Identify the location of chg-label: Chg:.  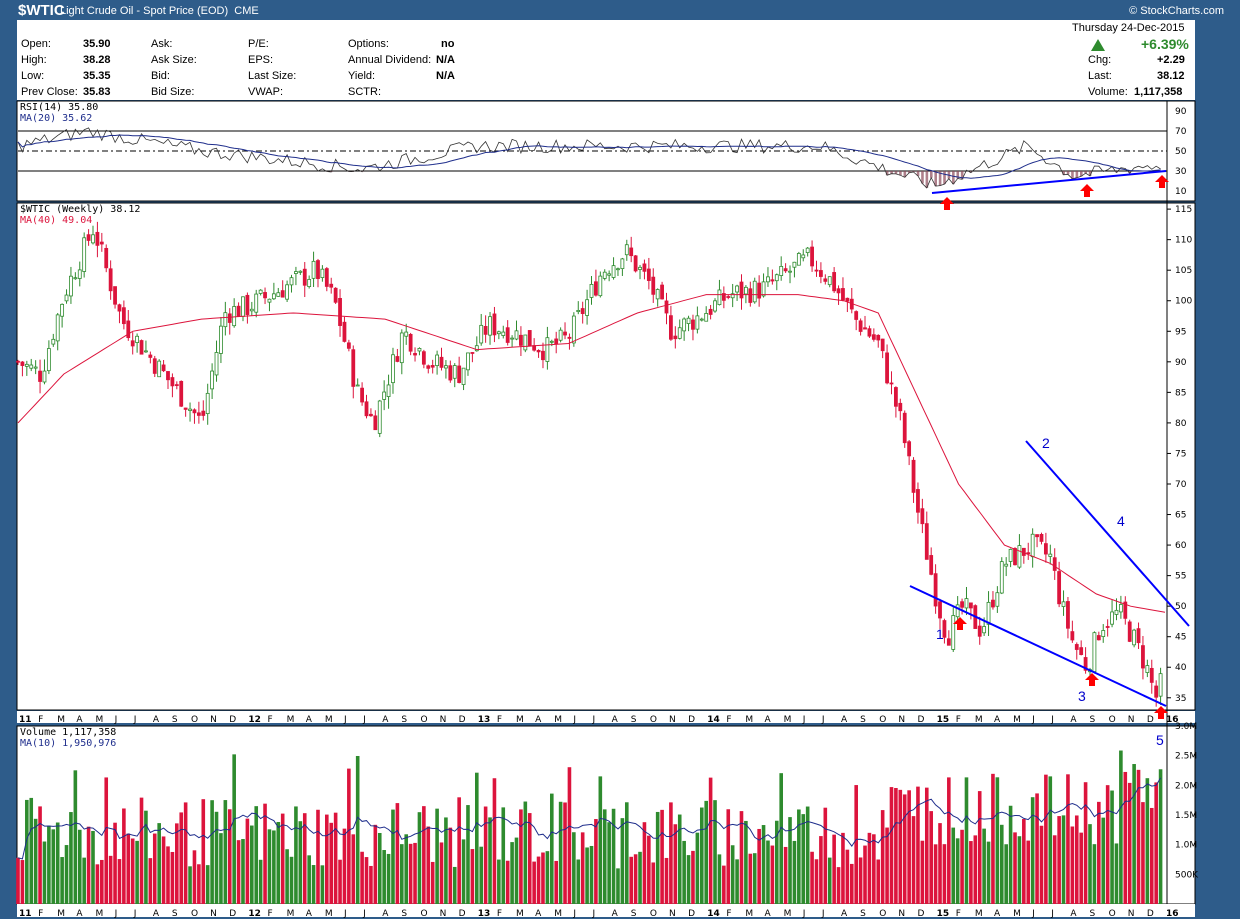
(1100, 60).